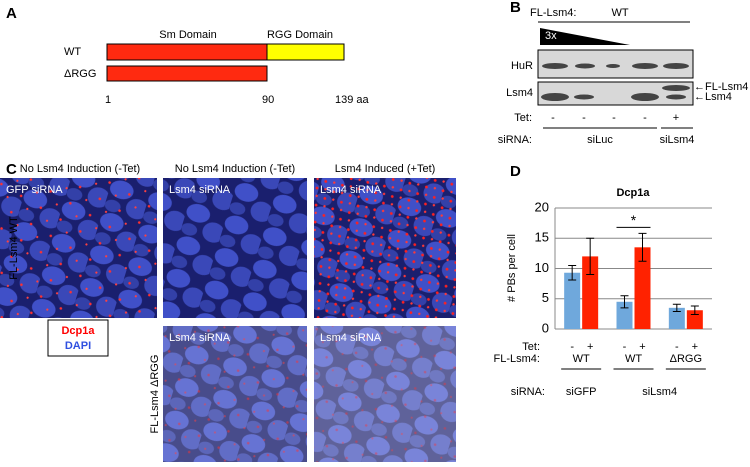 The width and height of the screenshot is (750, 467). I want to click on legend-label: DAPI, so click(78, 346).